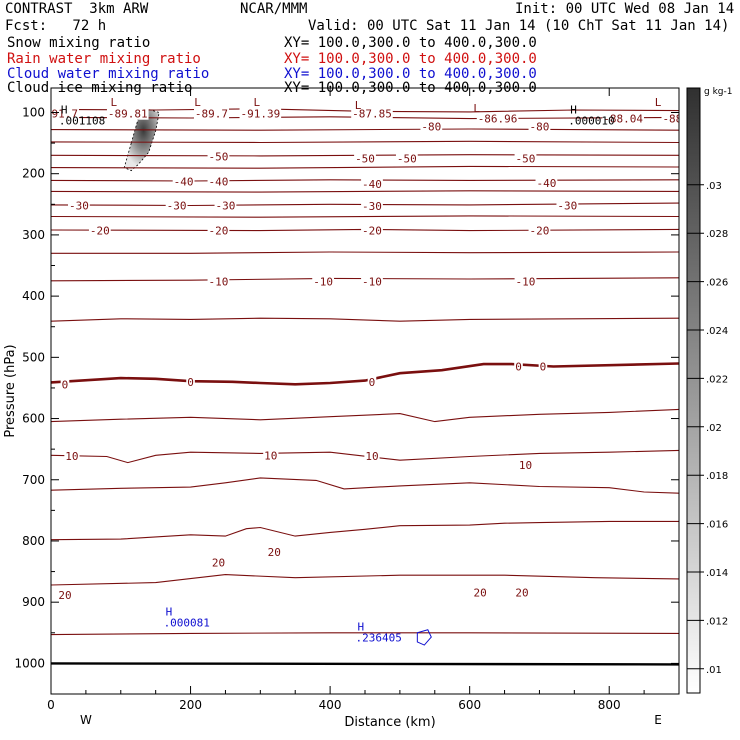 This screenshot has height=740, width=740. Describe the element at coordinates (365, 167) in the screenshot. I see `temperature-contour--45` at that location.